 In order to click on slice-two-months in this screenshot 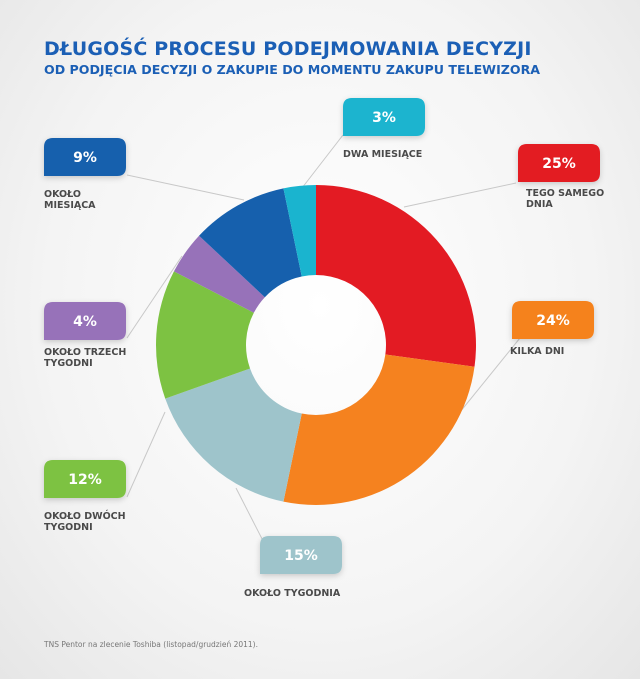, I will do `click(299, 231)`.